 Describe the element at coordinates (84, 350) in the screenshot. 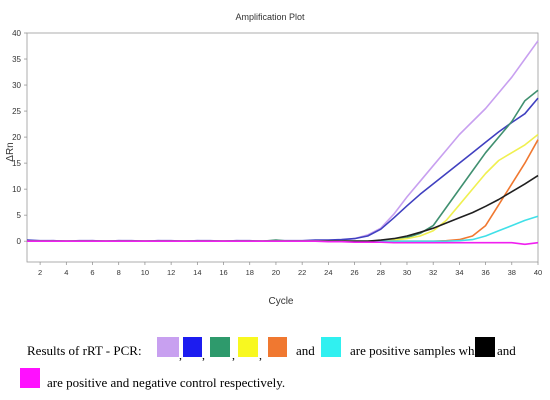

I see `caption-prefix: Results of rRT - PCR:` at that location.